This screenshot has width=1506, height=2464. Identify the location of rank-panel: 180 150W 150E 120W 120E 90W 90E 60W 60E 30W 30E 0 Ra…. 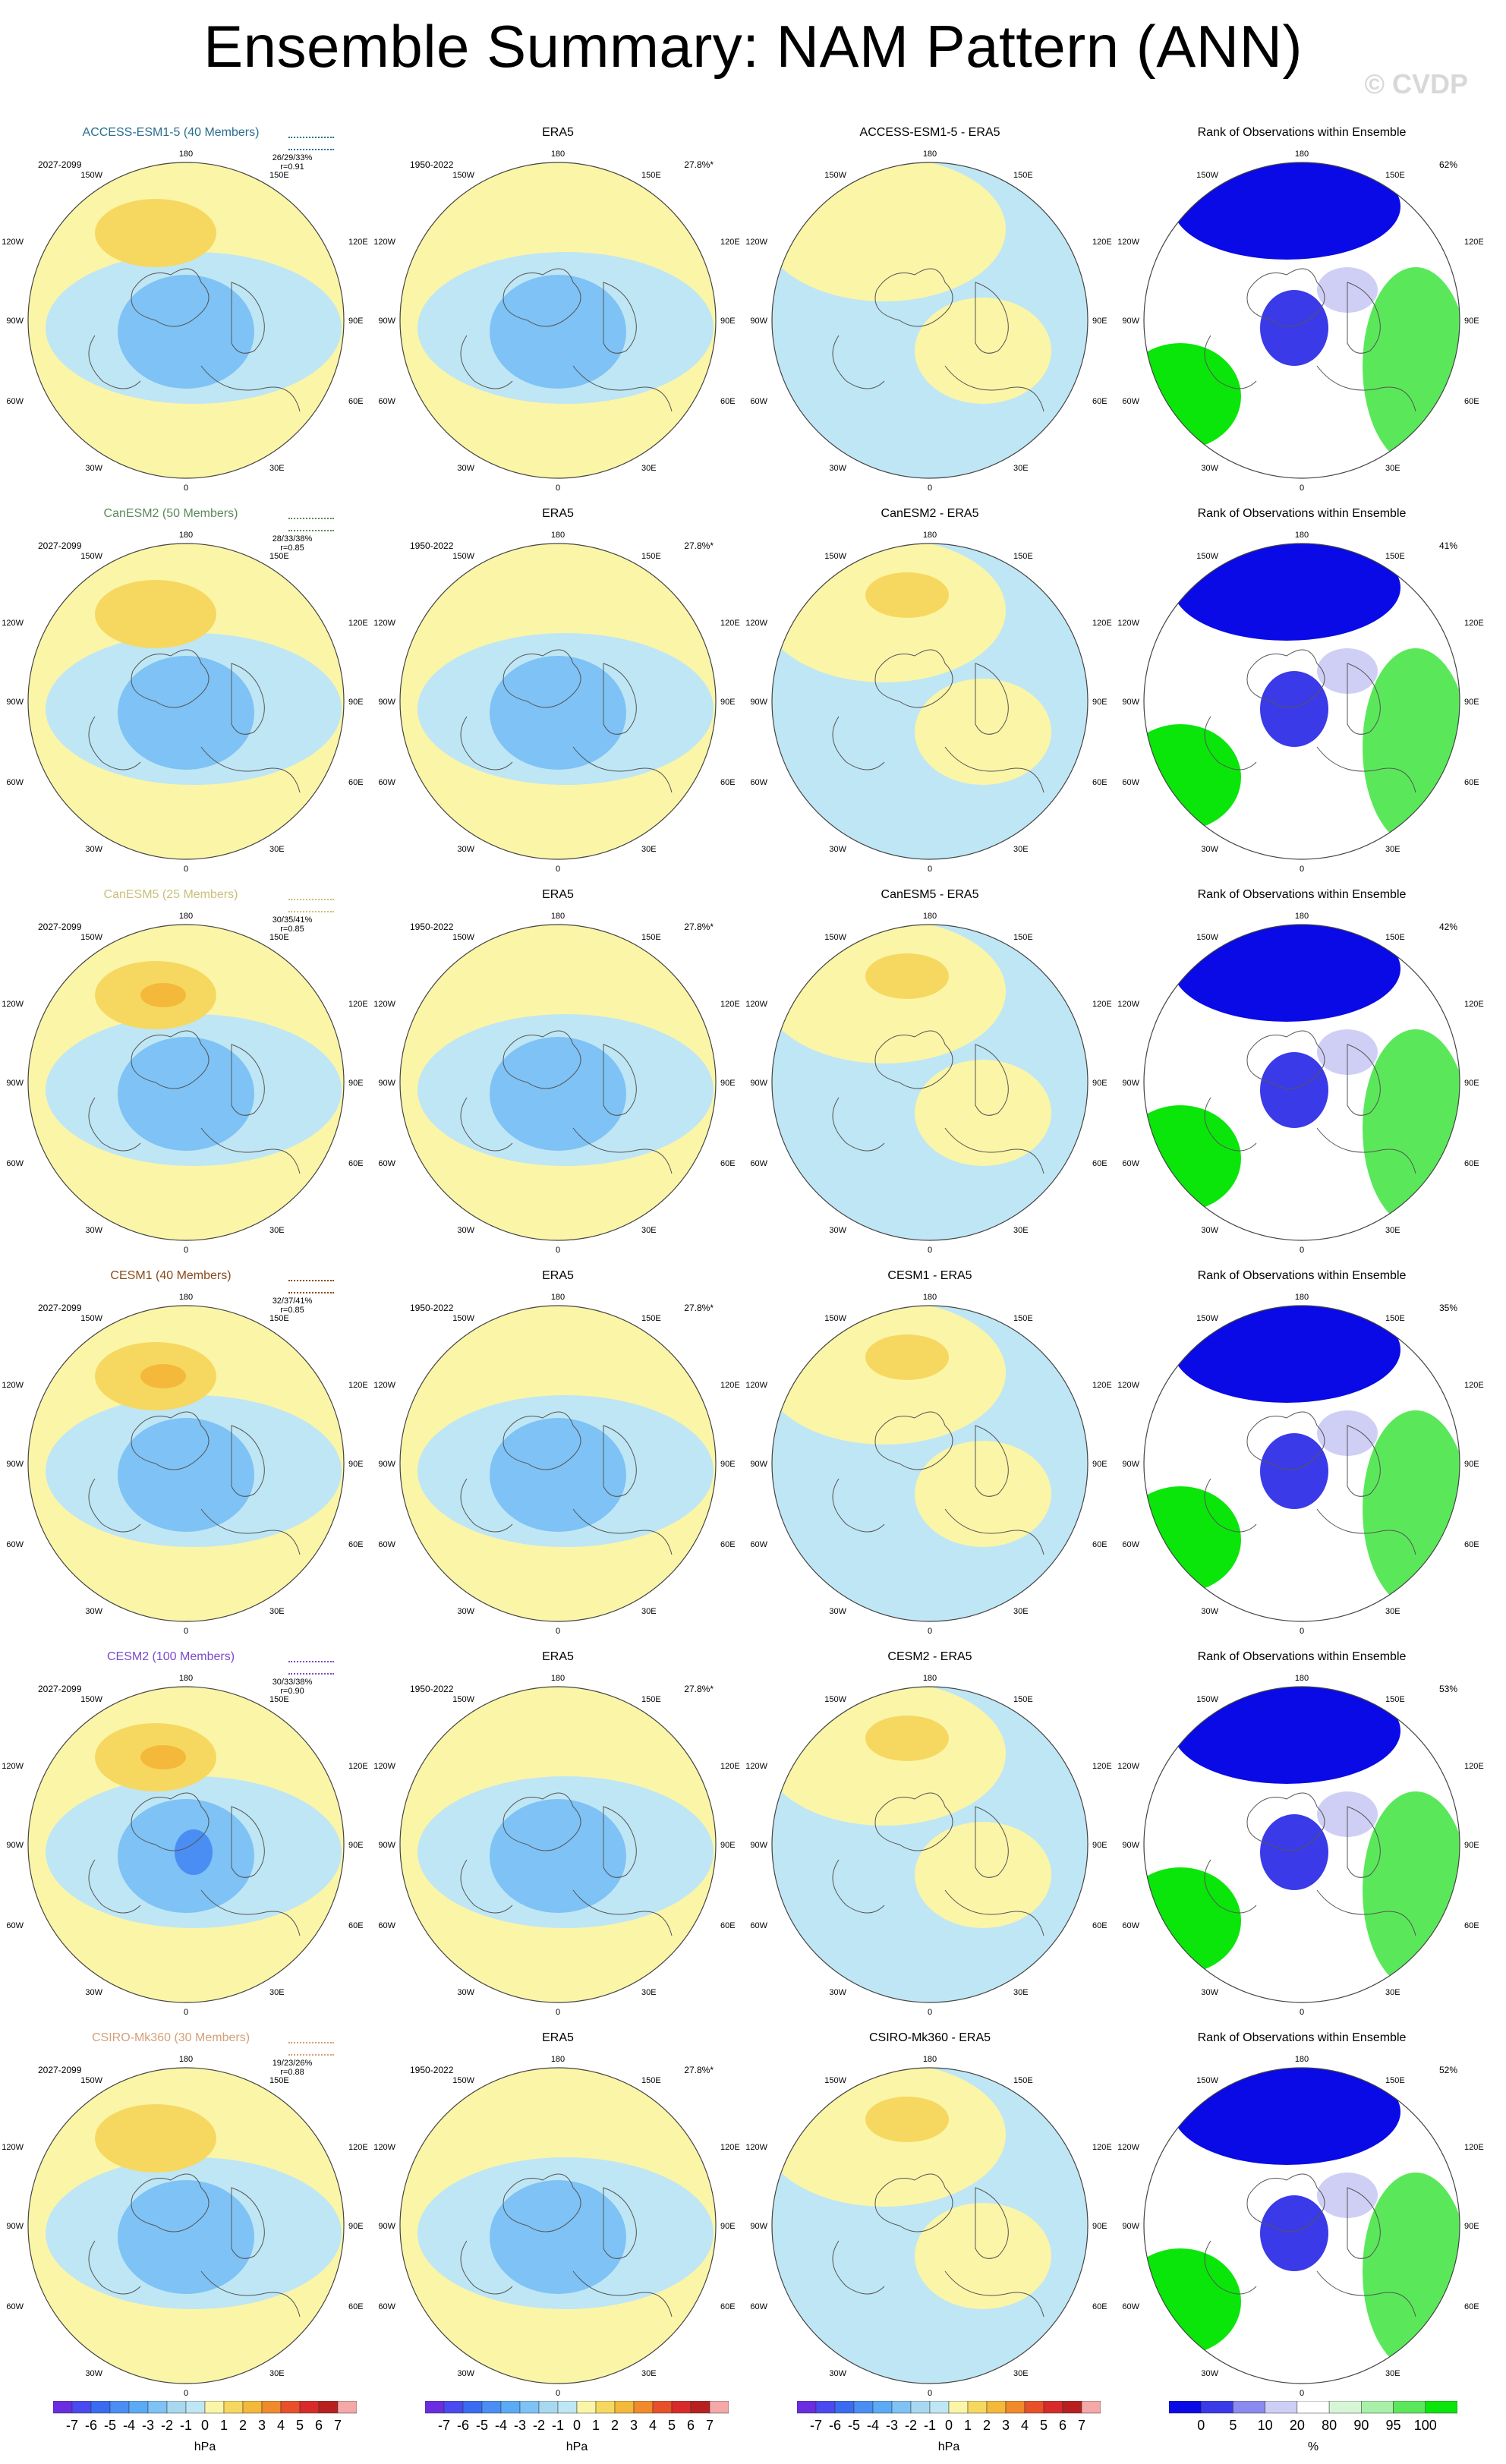
(1302, 1073).